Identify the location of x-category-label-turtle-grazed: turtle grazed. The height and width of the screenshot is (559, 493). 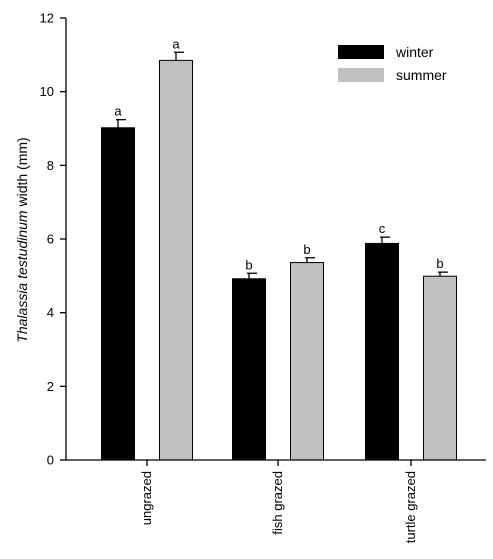
(410, 507).